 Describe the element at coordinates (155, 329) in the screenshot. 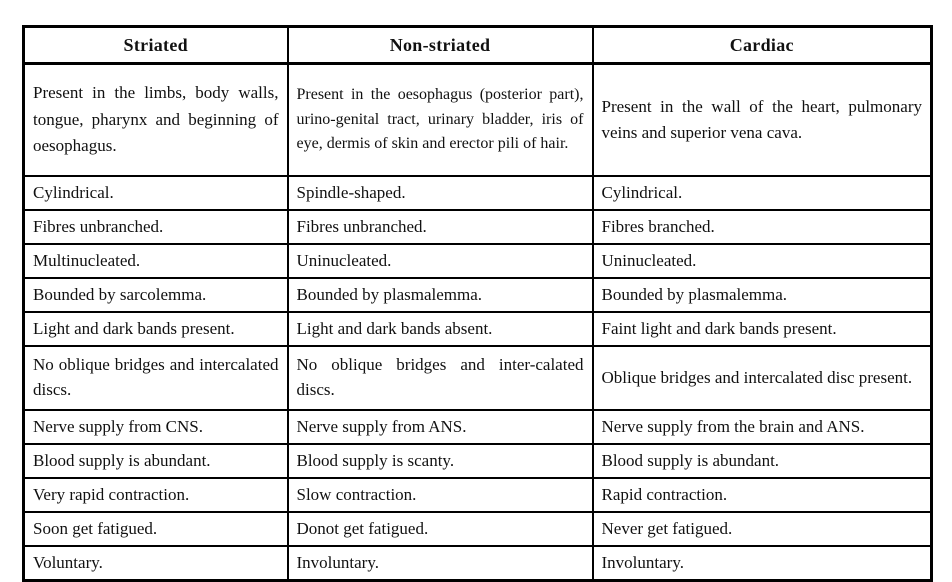

I see `table-cell: Light and dark bands present.` at that location.